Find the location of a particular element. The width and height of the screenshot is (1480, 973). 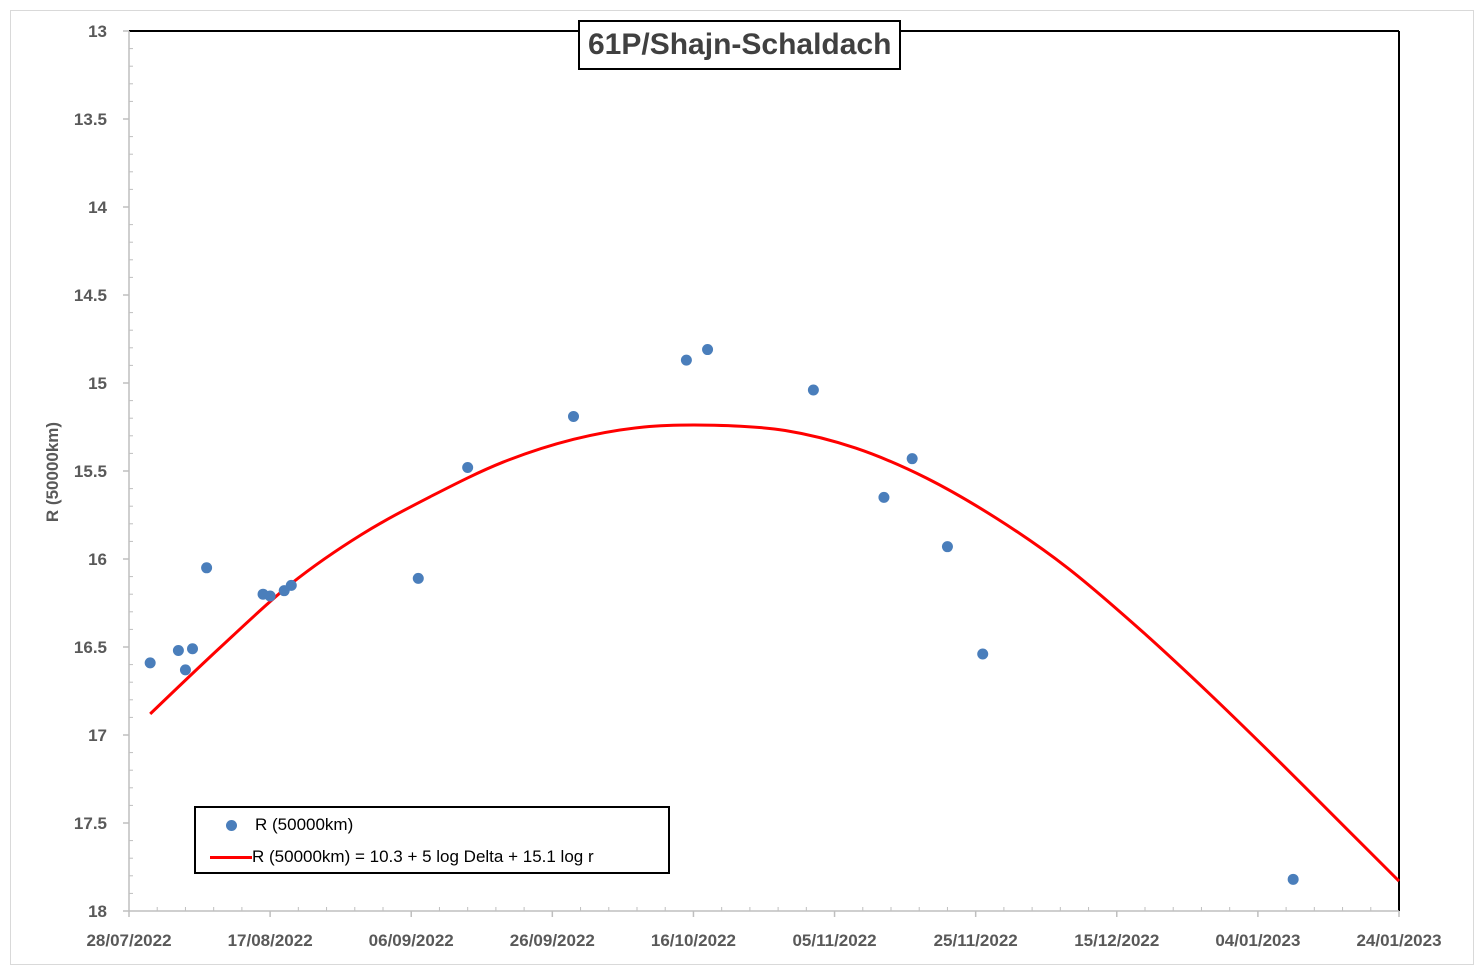

y-axis-title: R (50000km) is located at coordinates (52, 472).